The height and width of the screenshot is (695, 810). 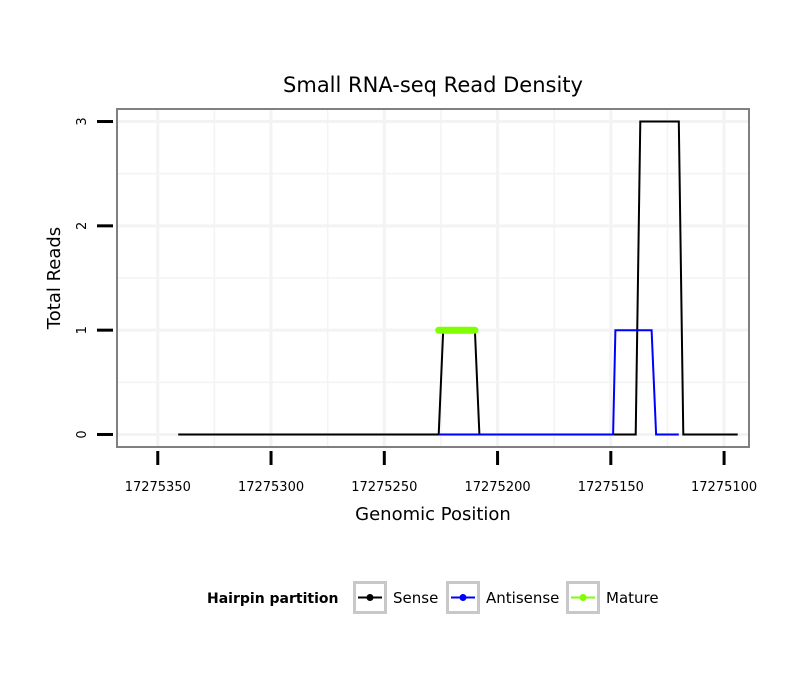 I want to click on legend: Hairpin partition Sense Antisense Mature, so click(x=433, y=597).